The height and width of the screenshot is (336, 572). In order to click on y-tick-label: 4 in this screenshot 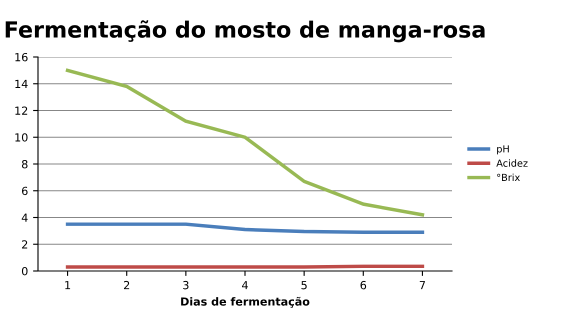, I will do `click(25, 218)`.